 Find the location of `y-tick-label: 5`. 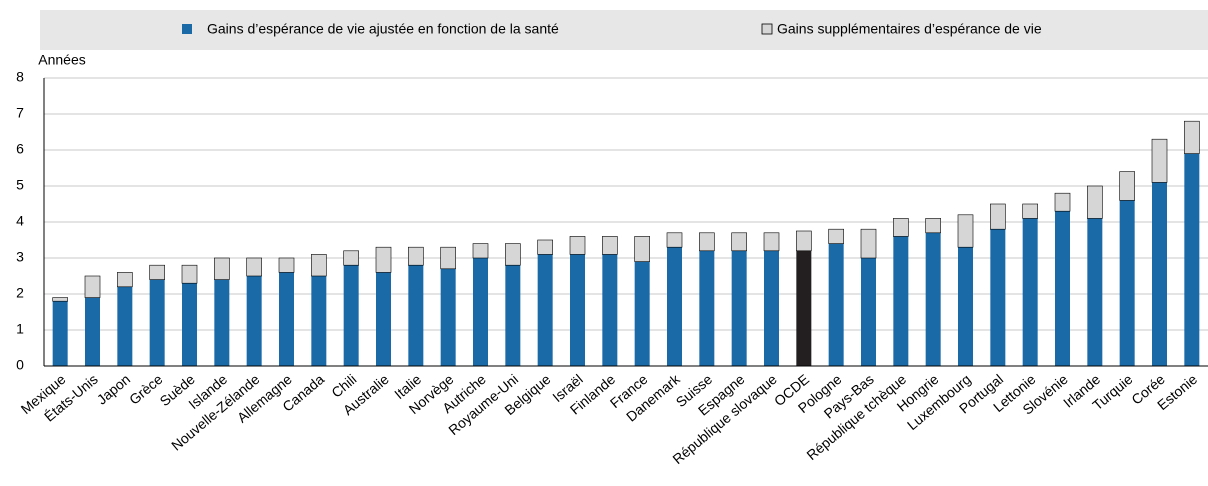

y-tick-label: 5 is located at coordinates (20, 185).